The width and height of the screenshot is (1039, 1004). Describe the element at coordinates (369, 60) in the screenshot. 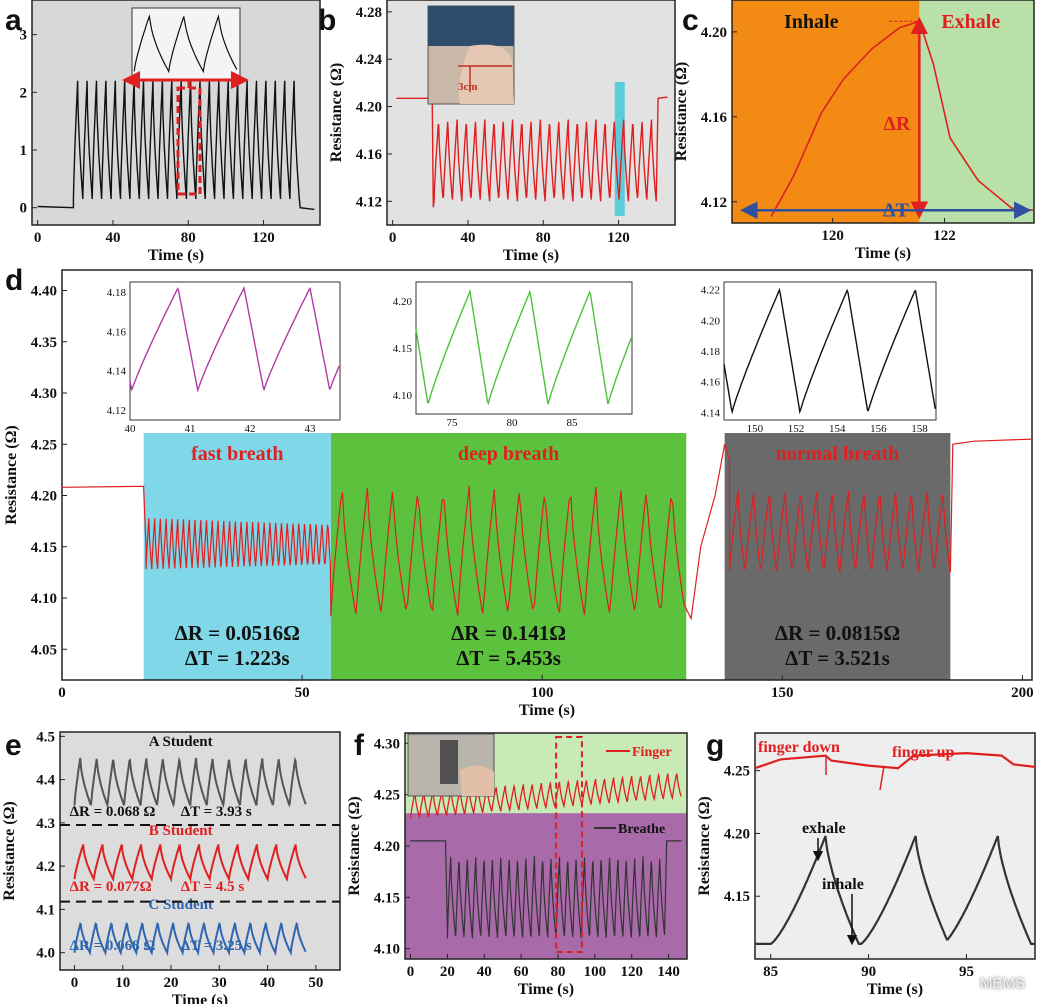

I see `y-tick-label: 4.24` at that location.